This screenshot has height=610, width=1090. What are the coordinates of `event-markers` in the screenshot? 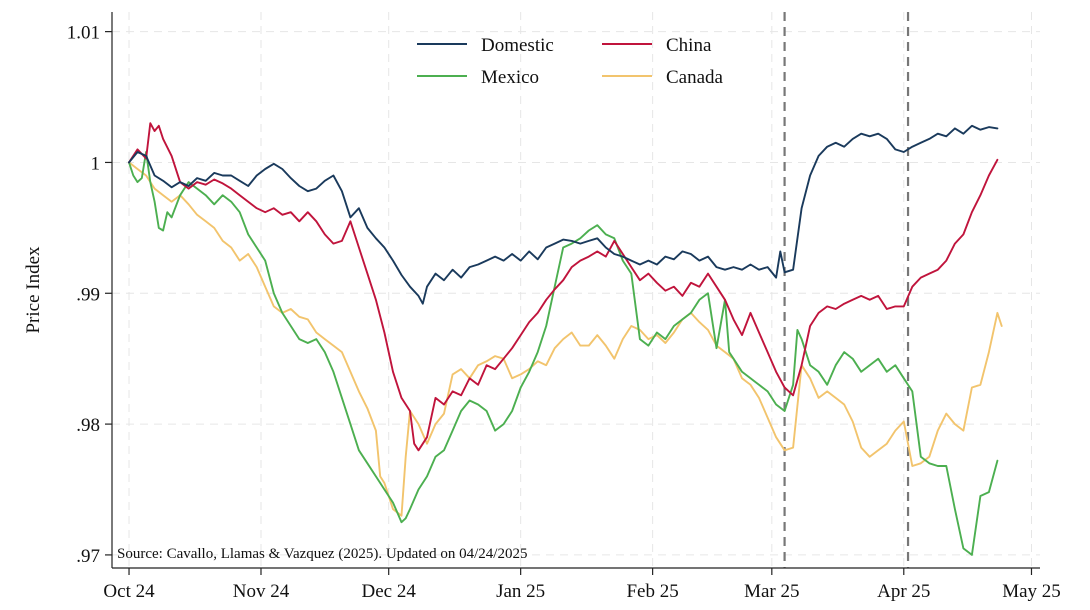 It's located at (846, 290).